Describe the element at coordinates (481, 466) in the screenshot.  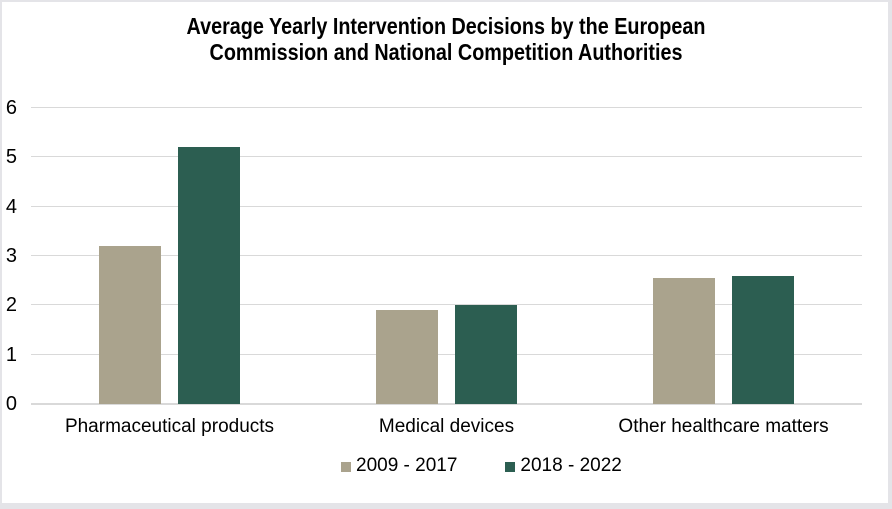
I see `legend: 2009 - 2017 2018 - 2022` at that location.